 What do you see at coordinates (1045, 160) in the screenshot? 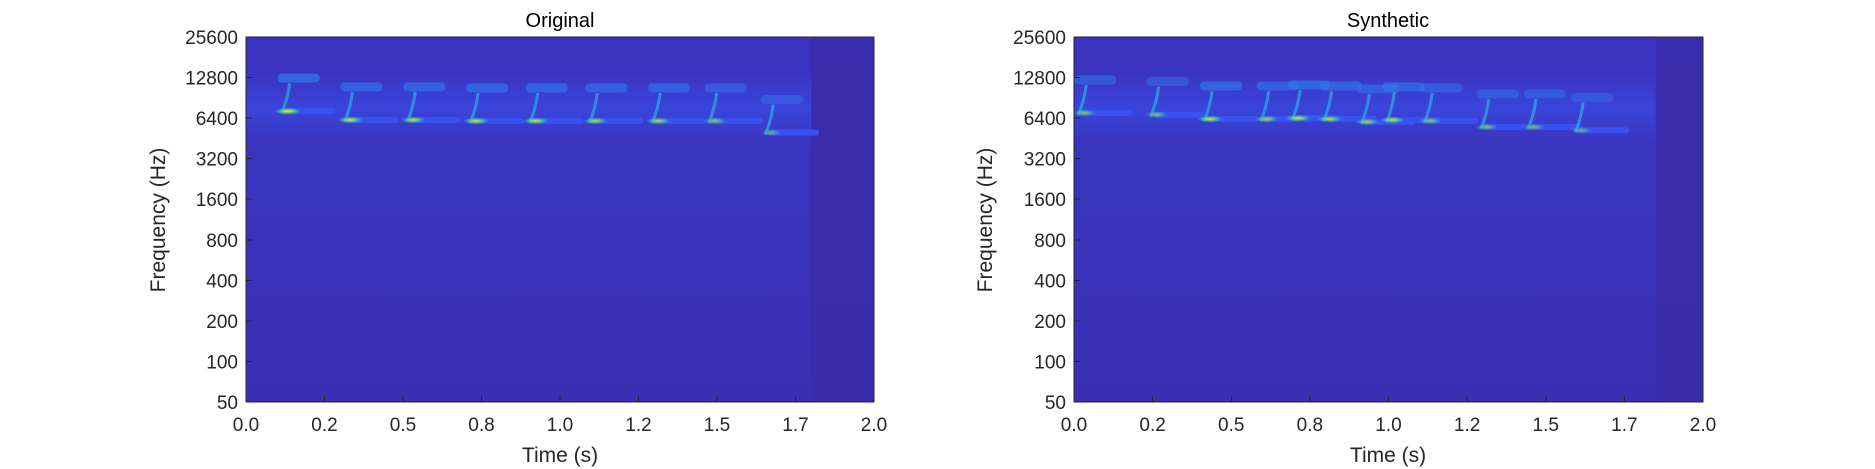
I see `y-tick-label: 3200` at bounding box center [1045, 160].